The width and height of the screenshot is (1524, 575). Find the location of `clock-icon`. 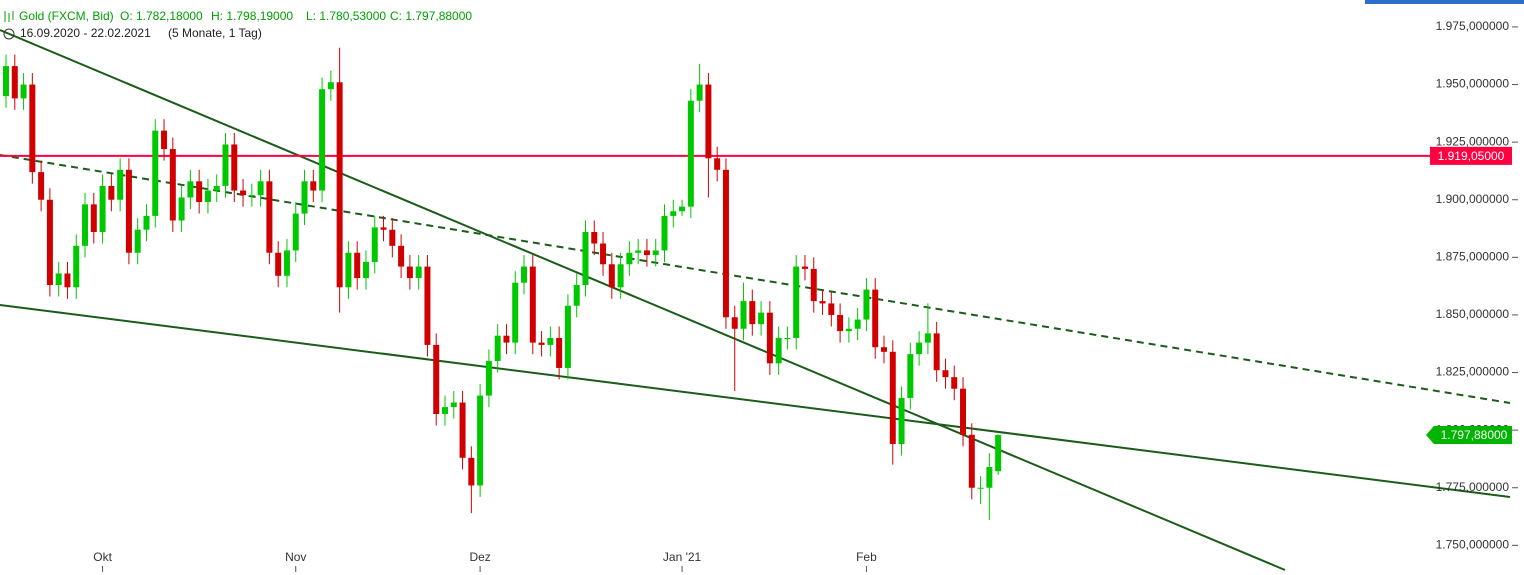

clock-icon is located at coordinates (9, 34).